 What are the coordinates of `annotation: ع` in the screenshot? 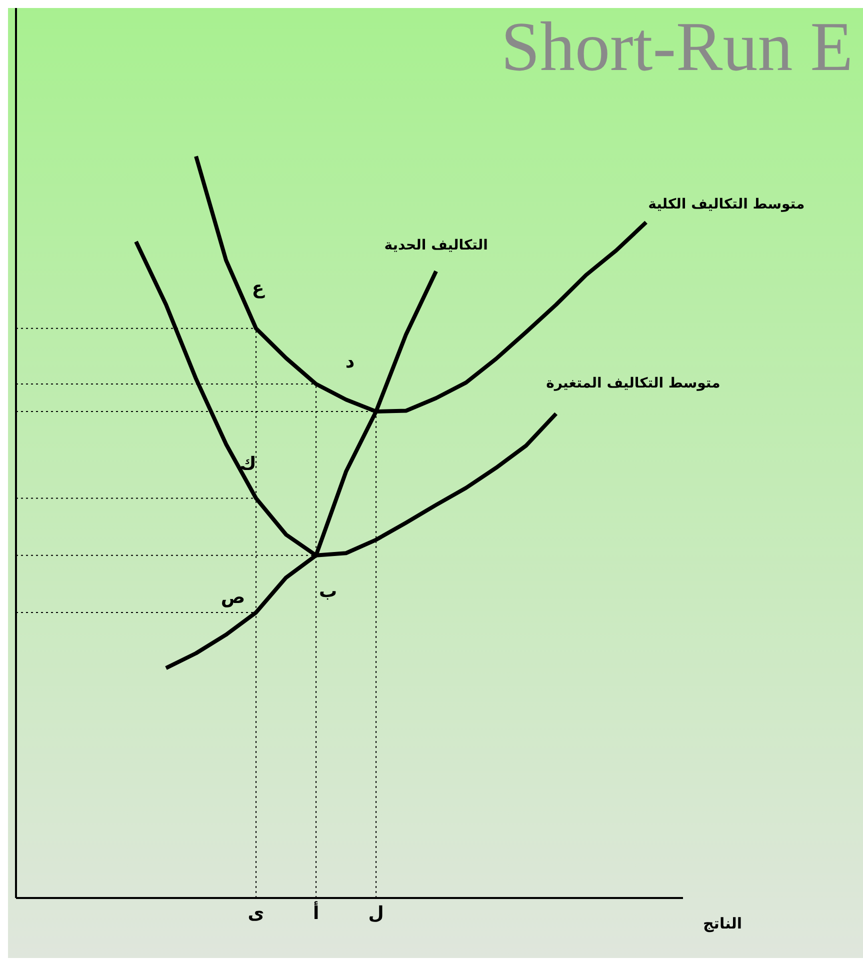 It's located at (258, 288).